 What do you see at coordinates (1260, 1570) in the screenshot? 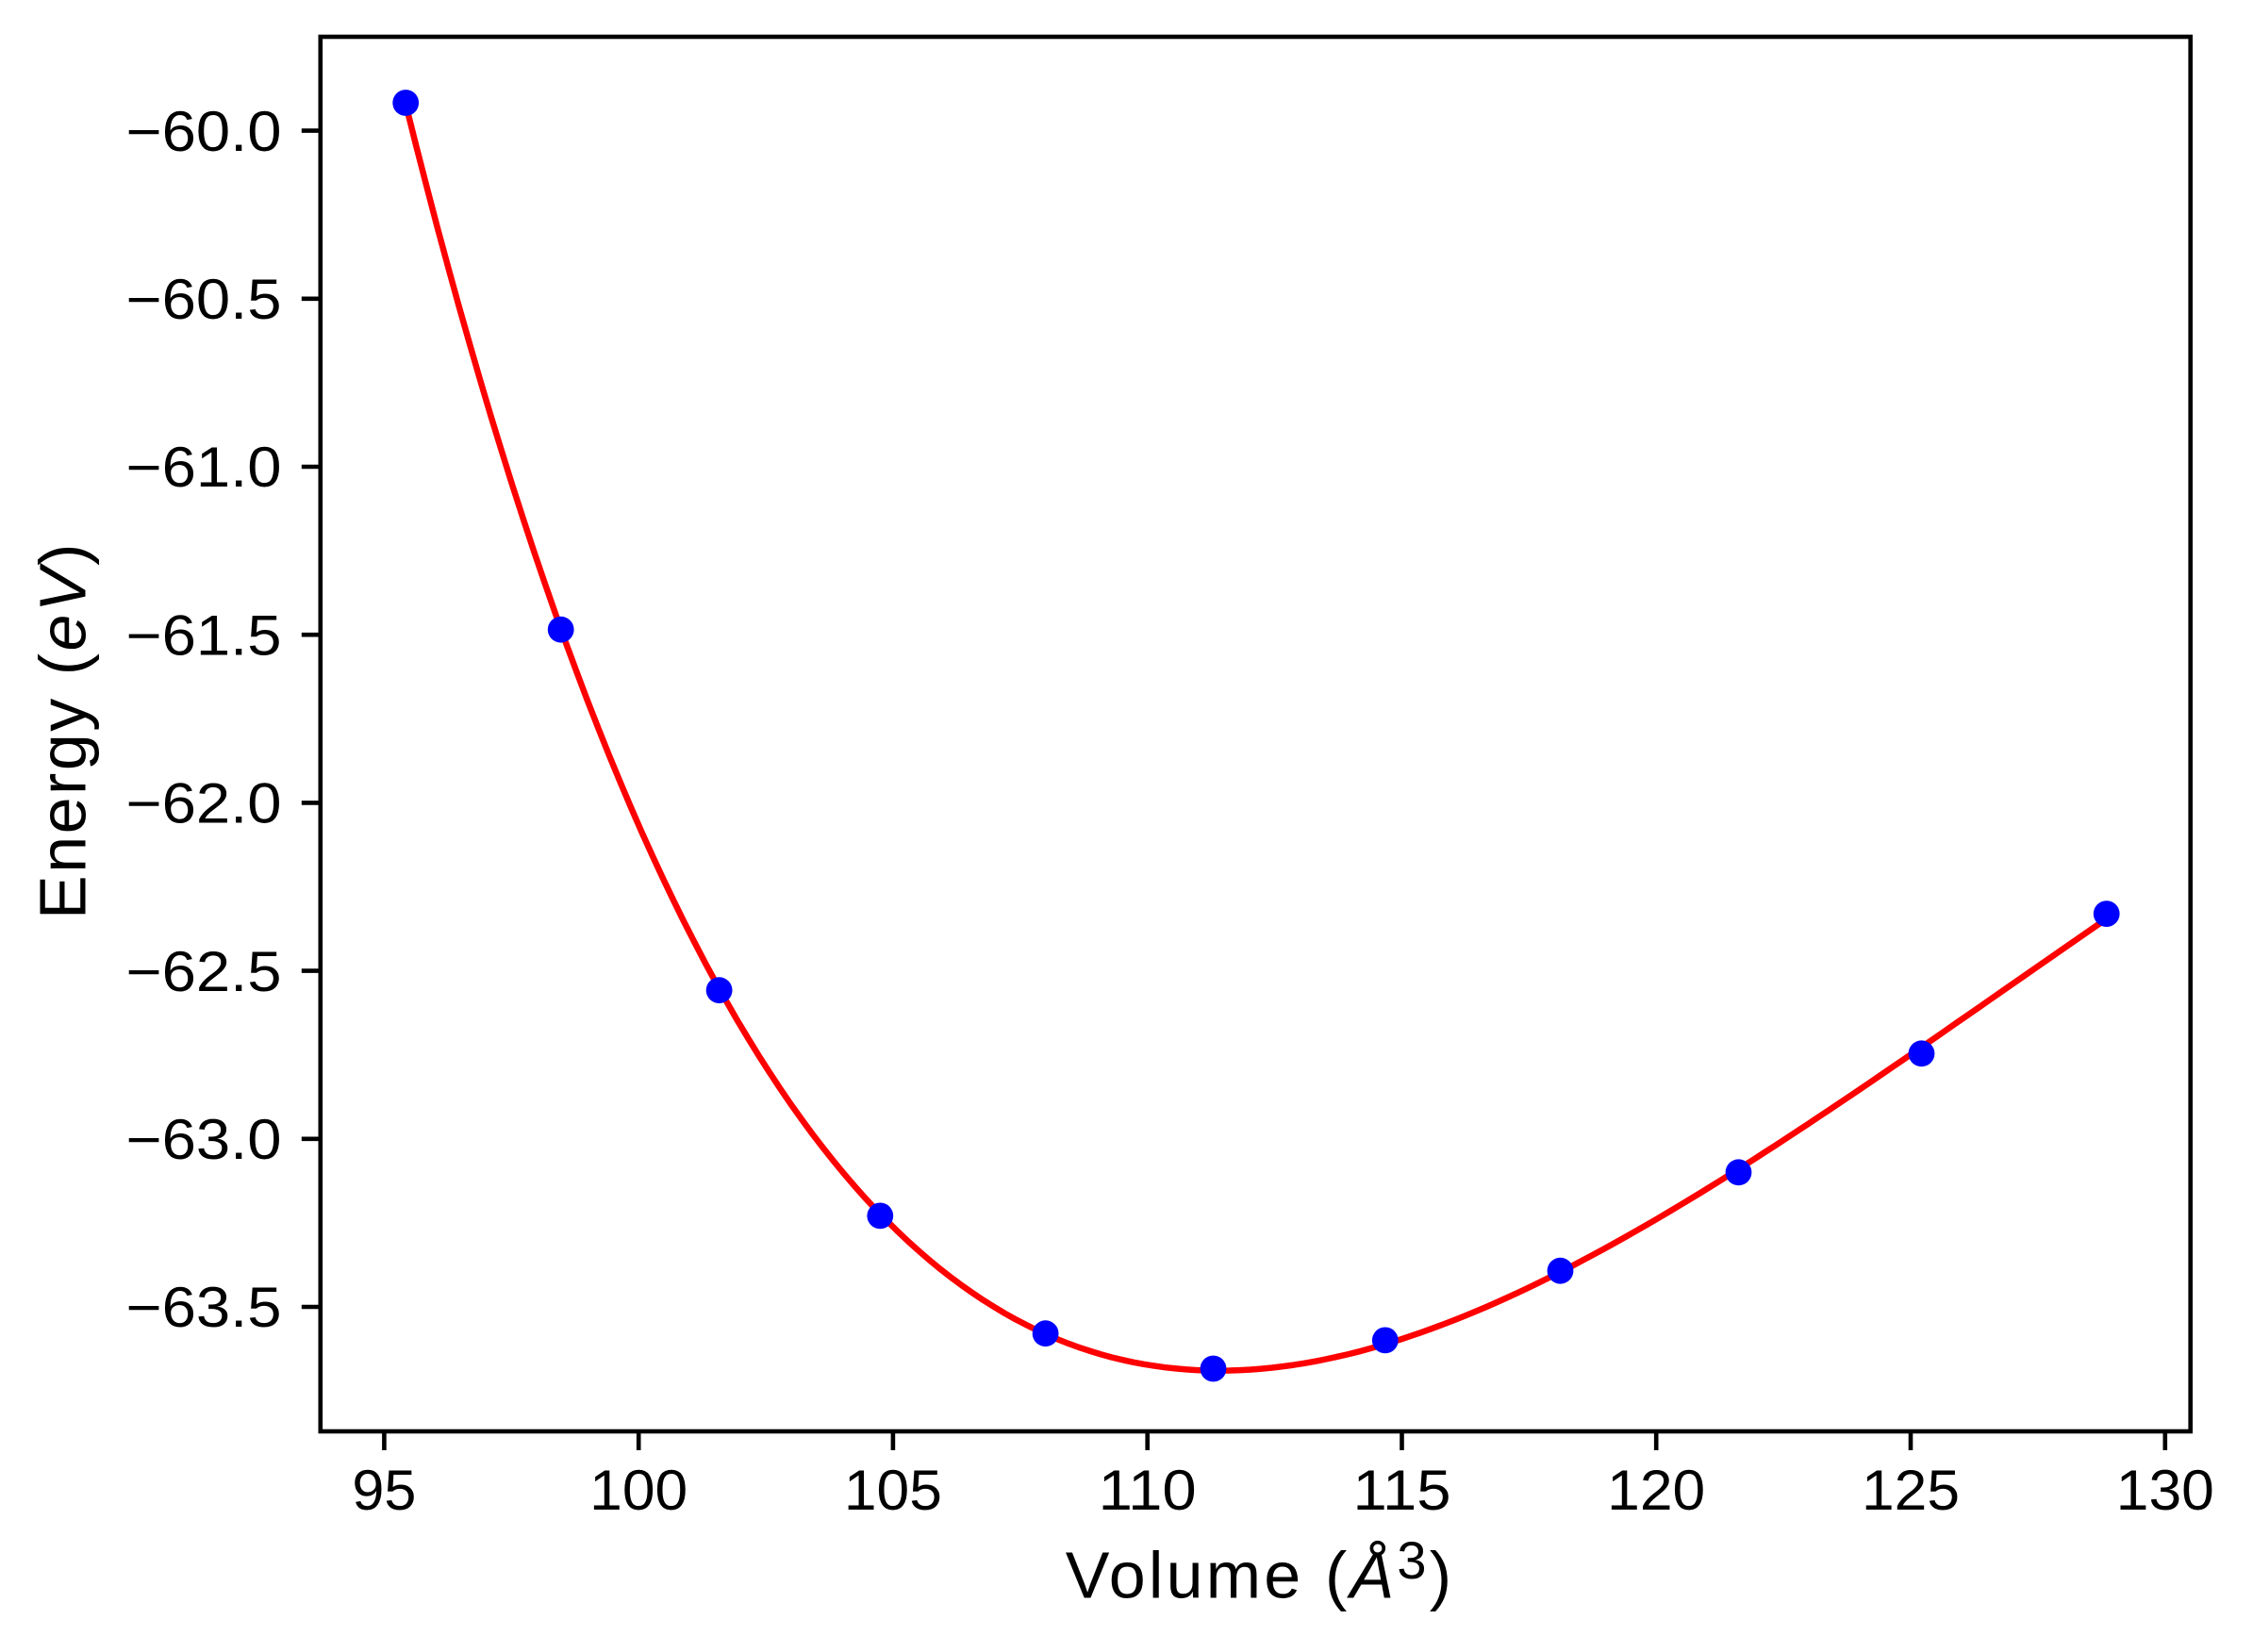
I see `svg-text: Volume (Å3)` at bounding box center [1260, 1570].